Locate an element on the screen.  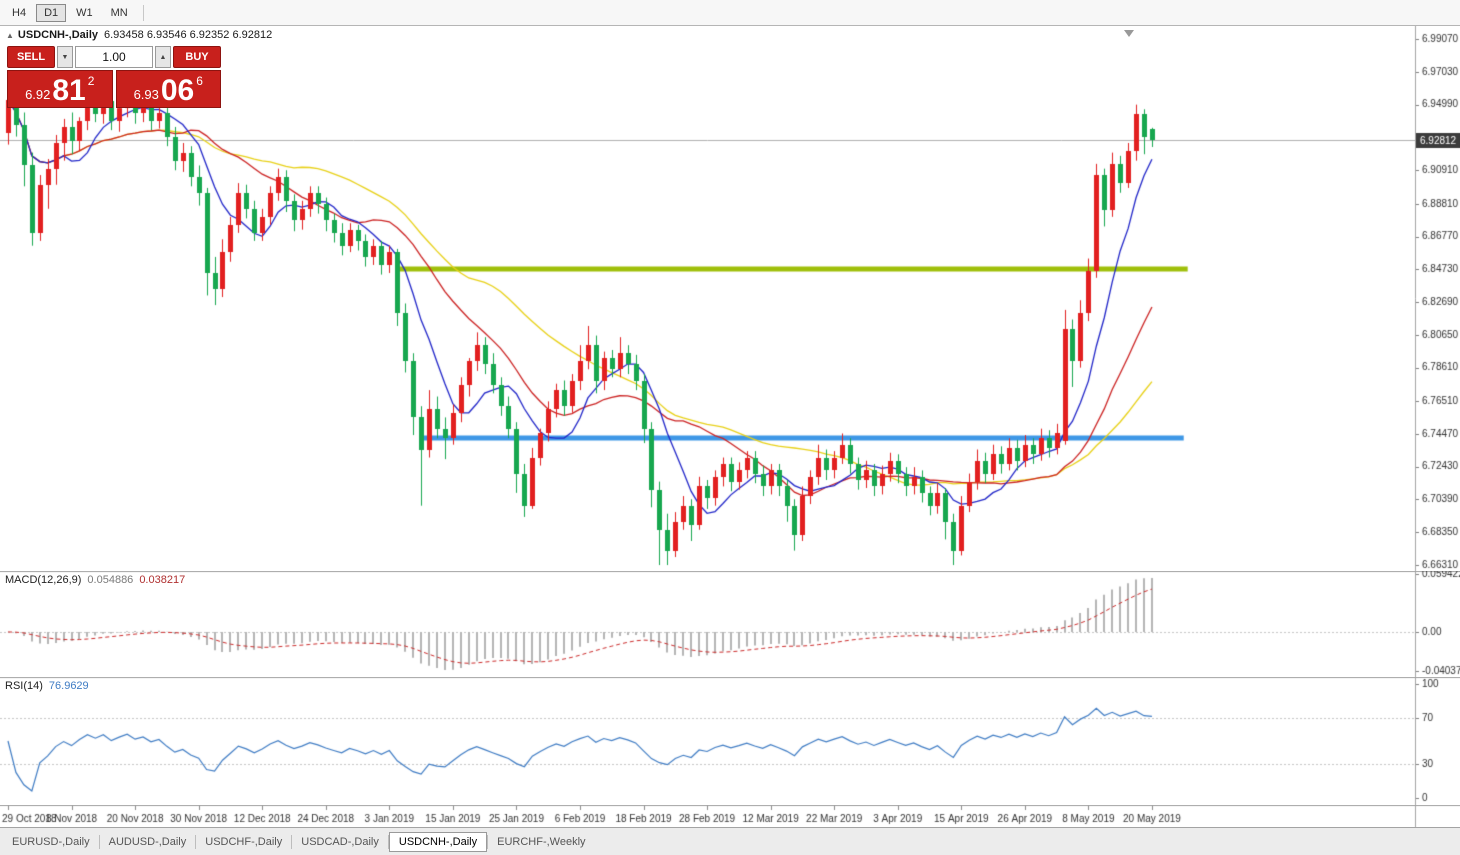
sell-button: SELL is located at coordinates (31, 57).